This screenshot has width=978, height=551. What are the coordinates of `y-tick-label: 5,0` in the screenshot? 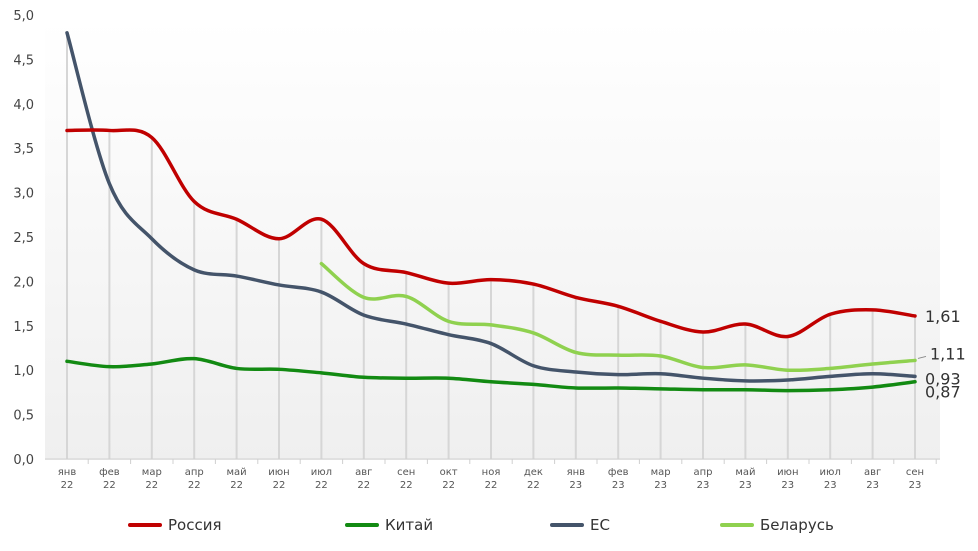 It's located at (23, 16).